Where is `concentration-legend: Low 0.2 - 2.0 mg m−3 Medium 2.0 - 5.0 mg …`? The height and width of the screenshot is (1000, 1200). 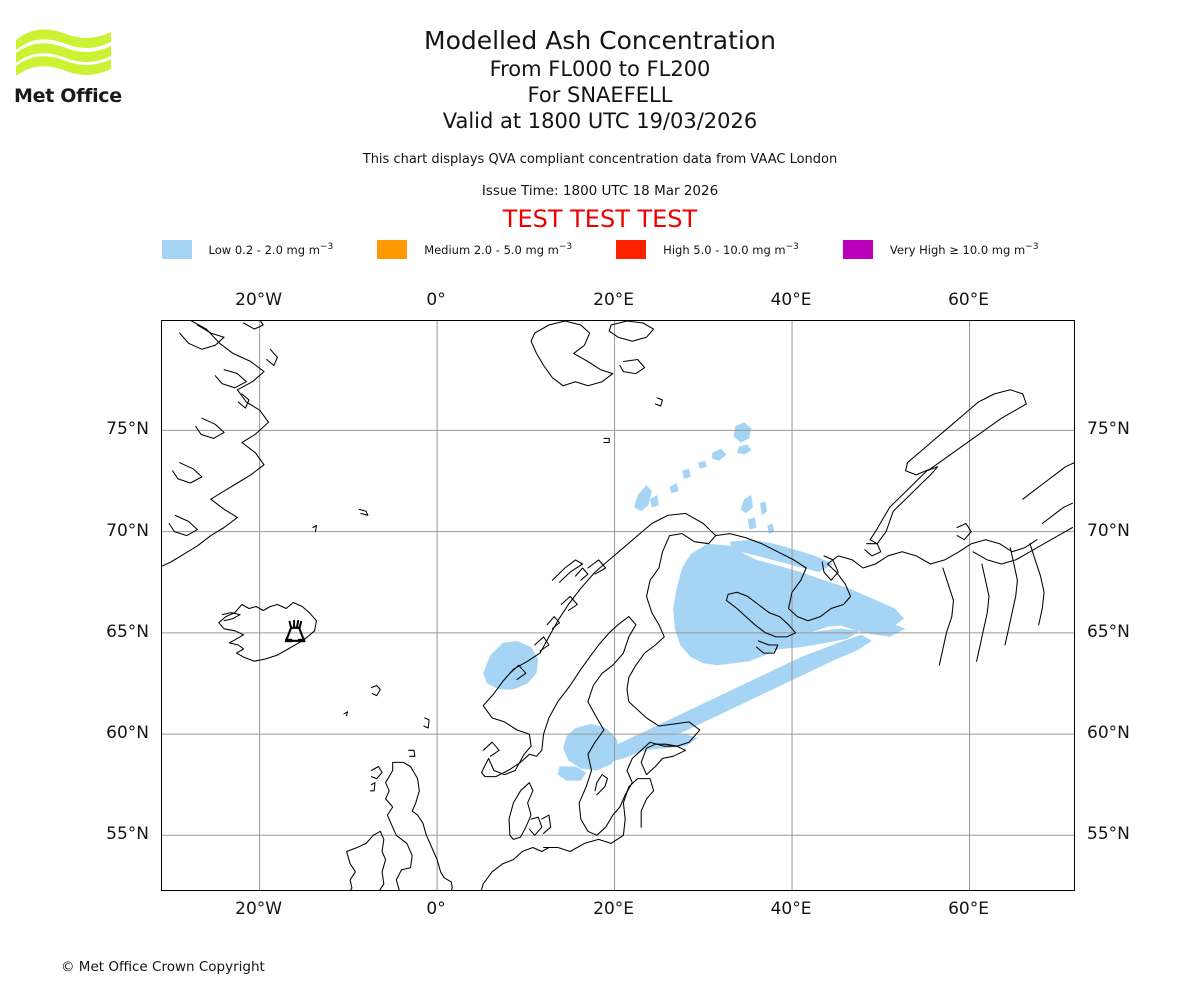 concentration-legend: Low 0.2 - 2.0 mg m−3 Medium 2.0 - 5.0 mg … is located at coordinates (600, 249).